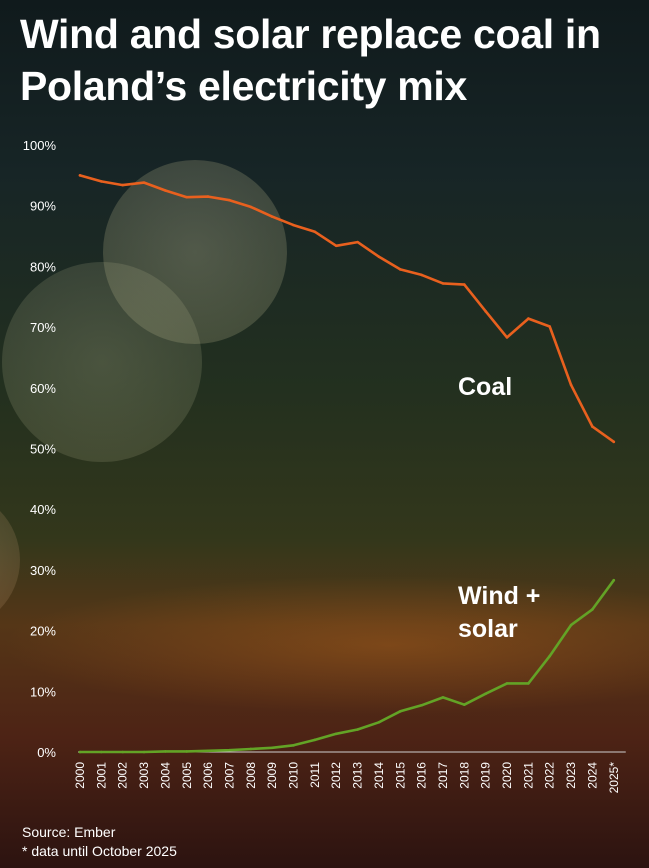 This screenshot has width=649, height=868. Describe the element at coordinates (43, 449) in the screenshot. I see `y-tick-label-5: 50%` at that location.